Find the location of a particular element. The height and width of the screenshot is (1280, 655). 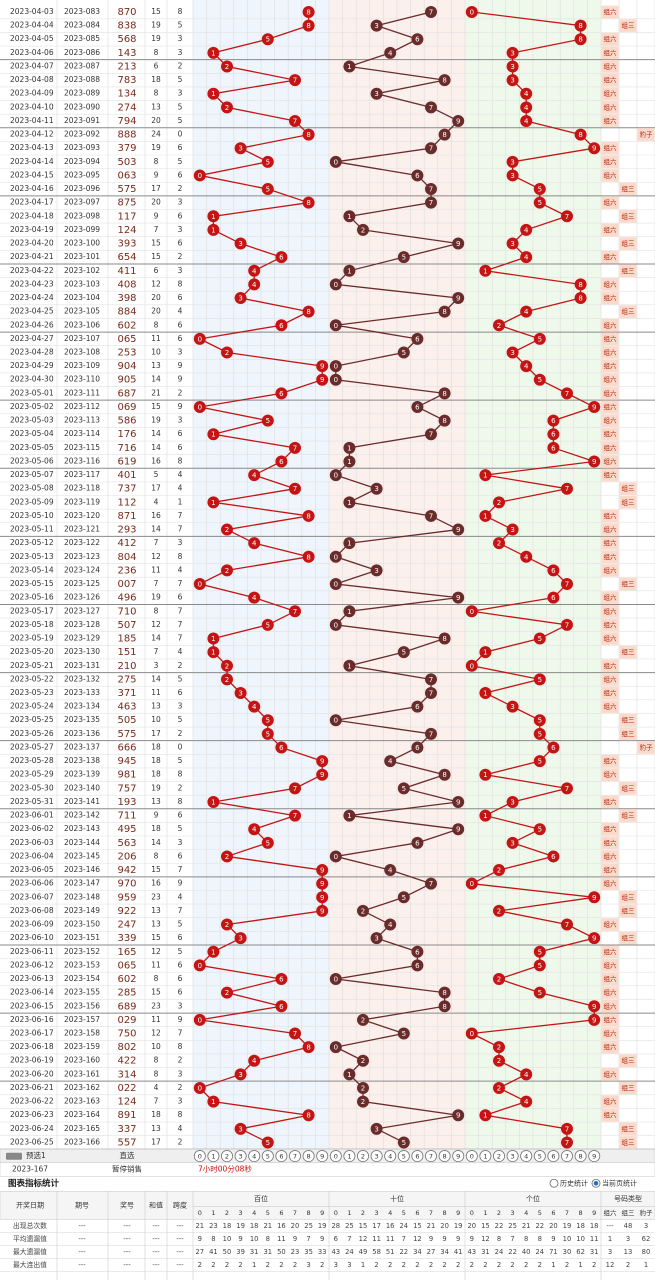

issue: 2023-099 is located at coordinates (82, 229).